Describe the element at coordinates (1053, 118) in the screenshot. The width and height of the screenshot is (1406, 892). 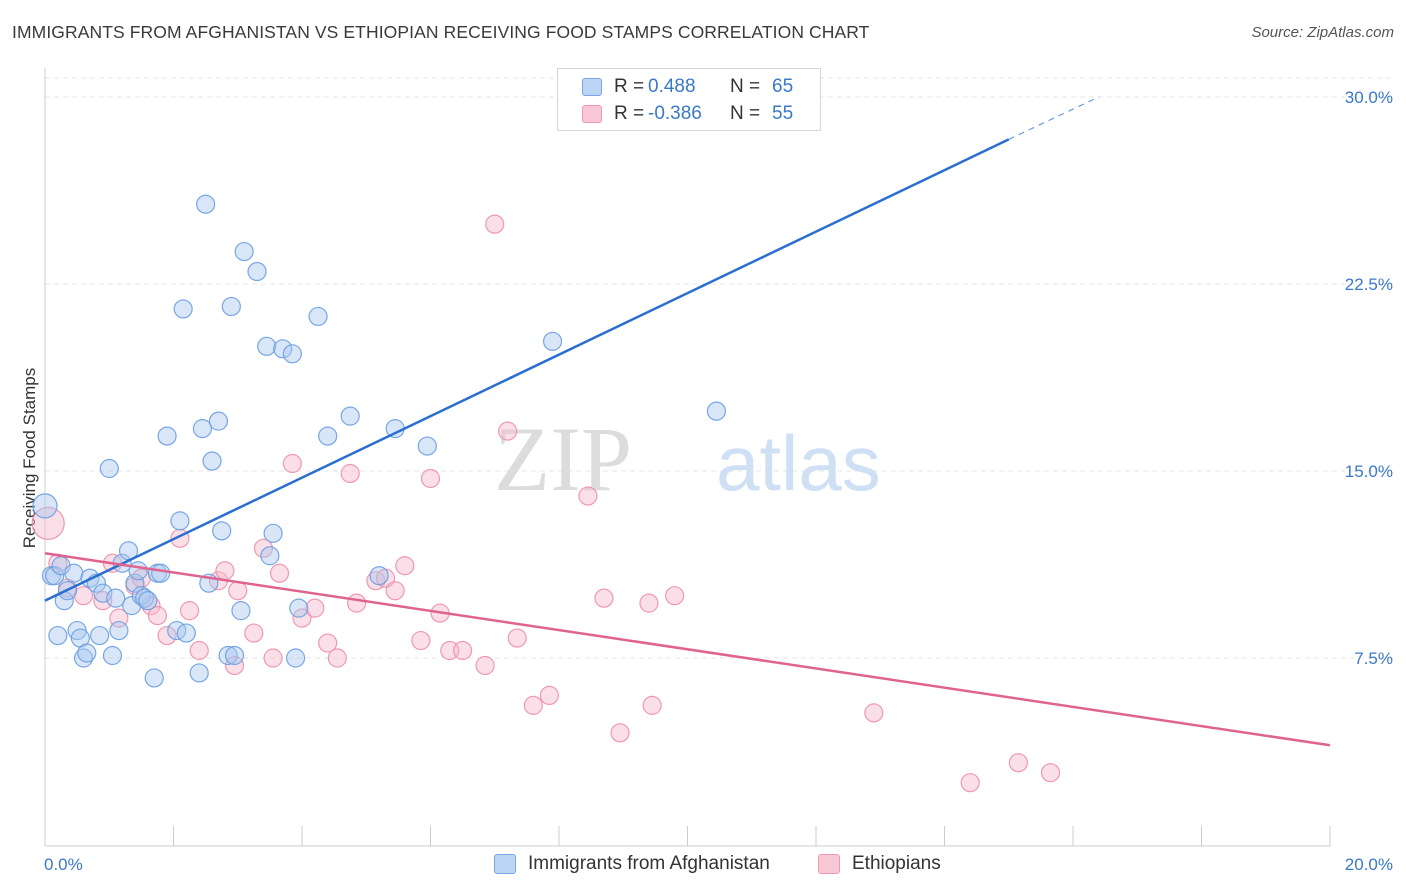
I see `afghan-trend-extension` at that location.